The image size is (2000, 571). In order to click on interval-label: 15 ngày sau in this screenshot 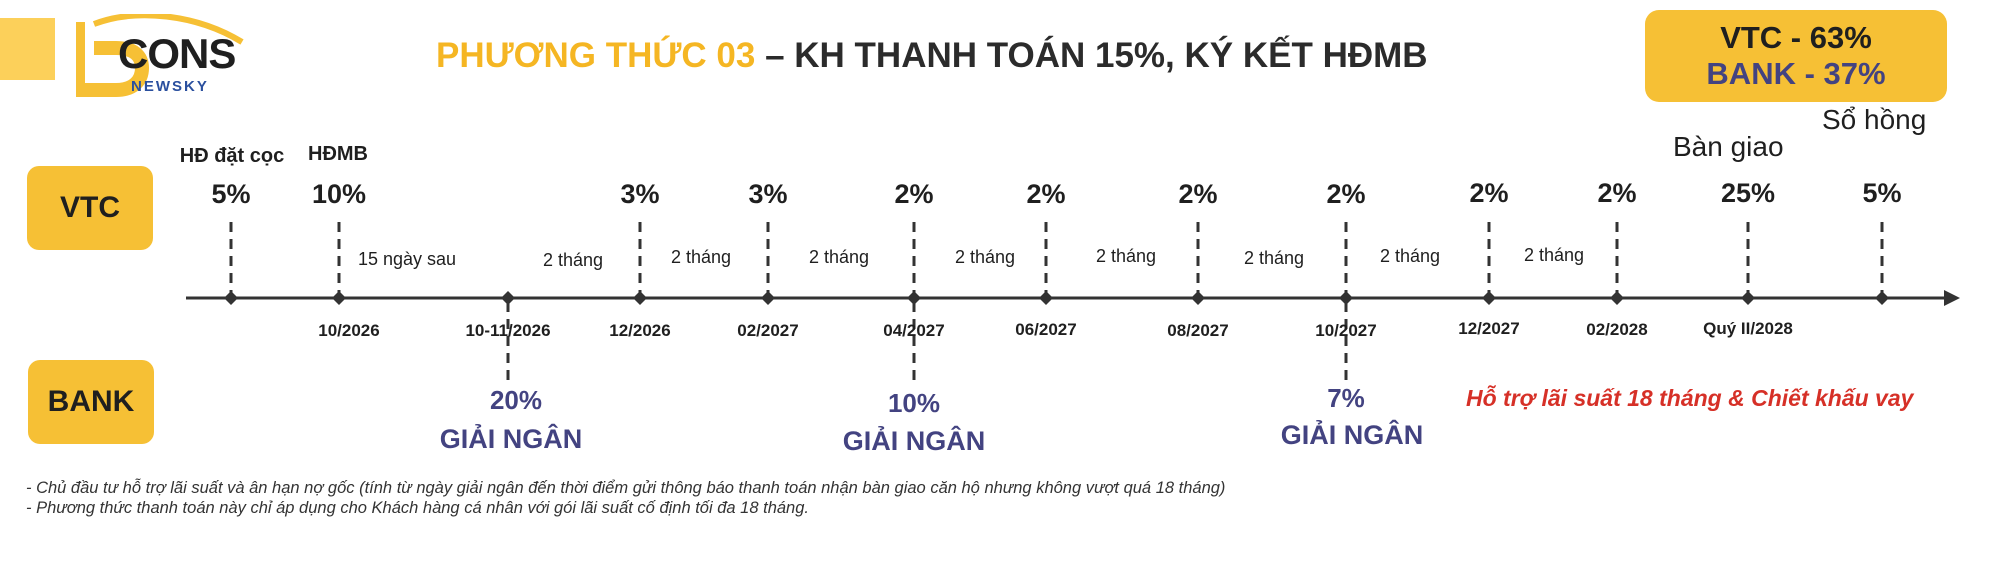, I will do `click(407, 259)`.